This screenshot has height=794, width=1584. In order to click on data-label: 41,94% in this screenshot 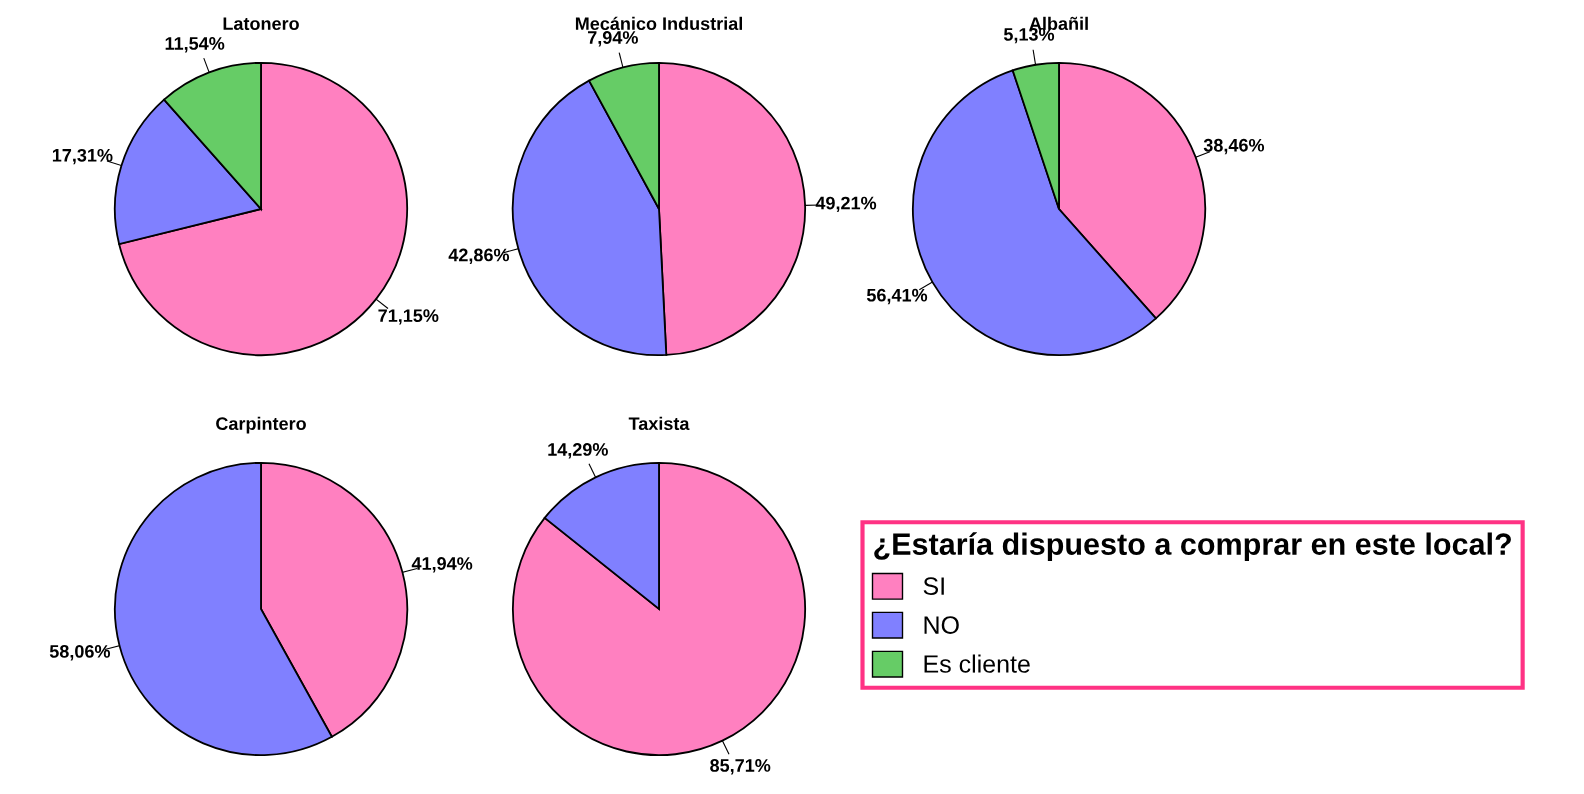, I will do `click(442, 565)`.